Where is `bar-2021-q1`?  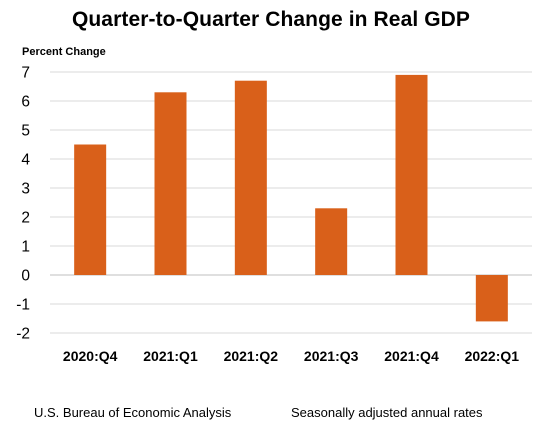
bar-2021-q1 is located at coordinates (170, 183).